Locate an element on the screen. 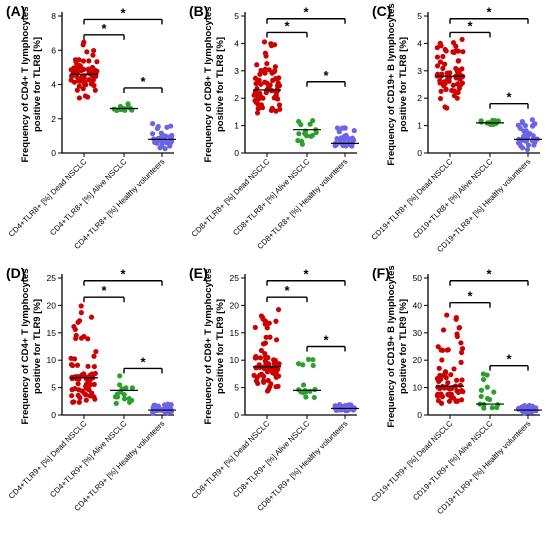  panel-label: (F) is located at coordinates (381, 273).